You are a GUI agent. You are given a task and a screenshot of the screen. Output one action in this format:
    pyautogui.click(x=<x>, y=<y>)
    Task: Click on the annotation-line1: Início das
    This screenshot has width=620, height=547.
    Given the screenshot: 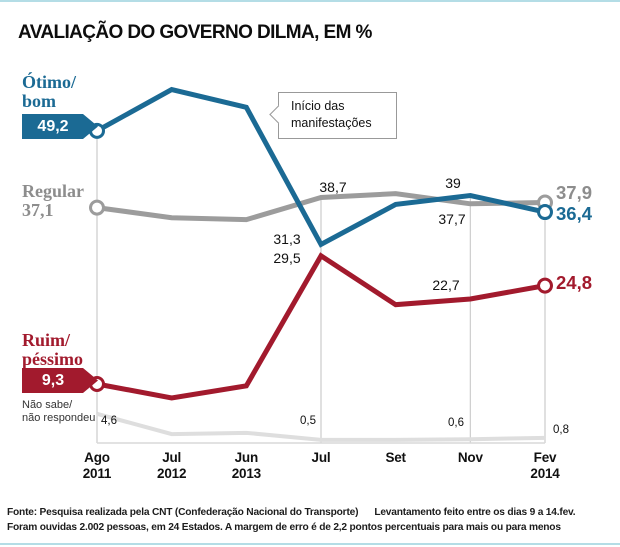 What is the action you would take?
    pyautogui.click(x=318, y=106)
    